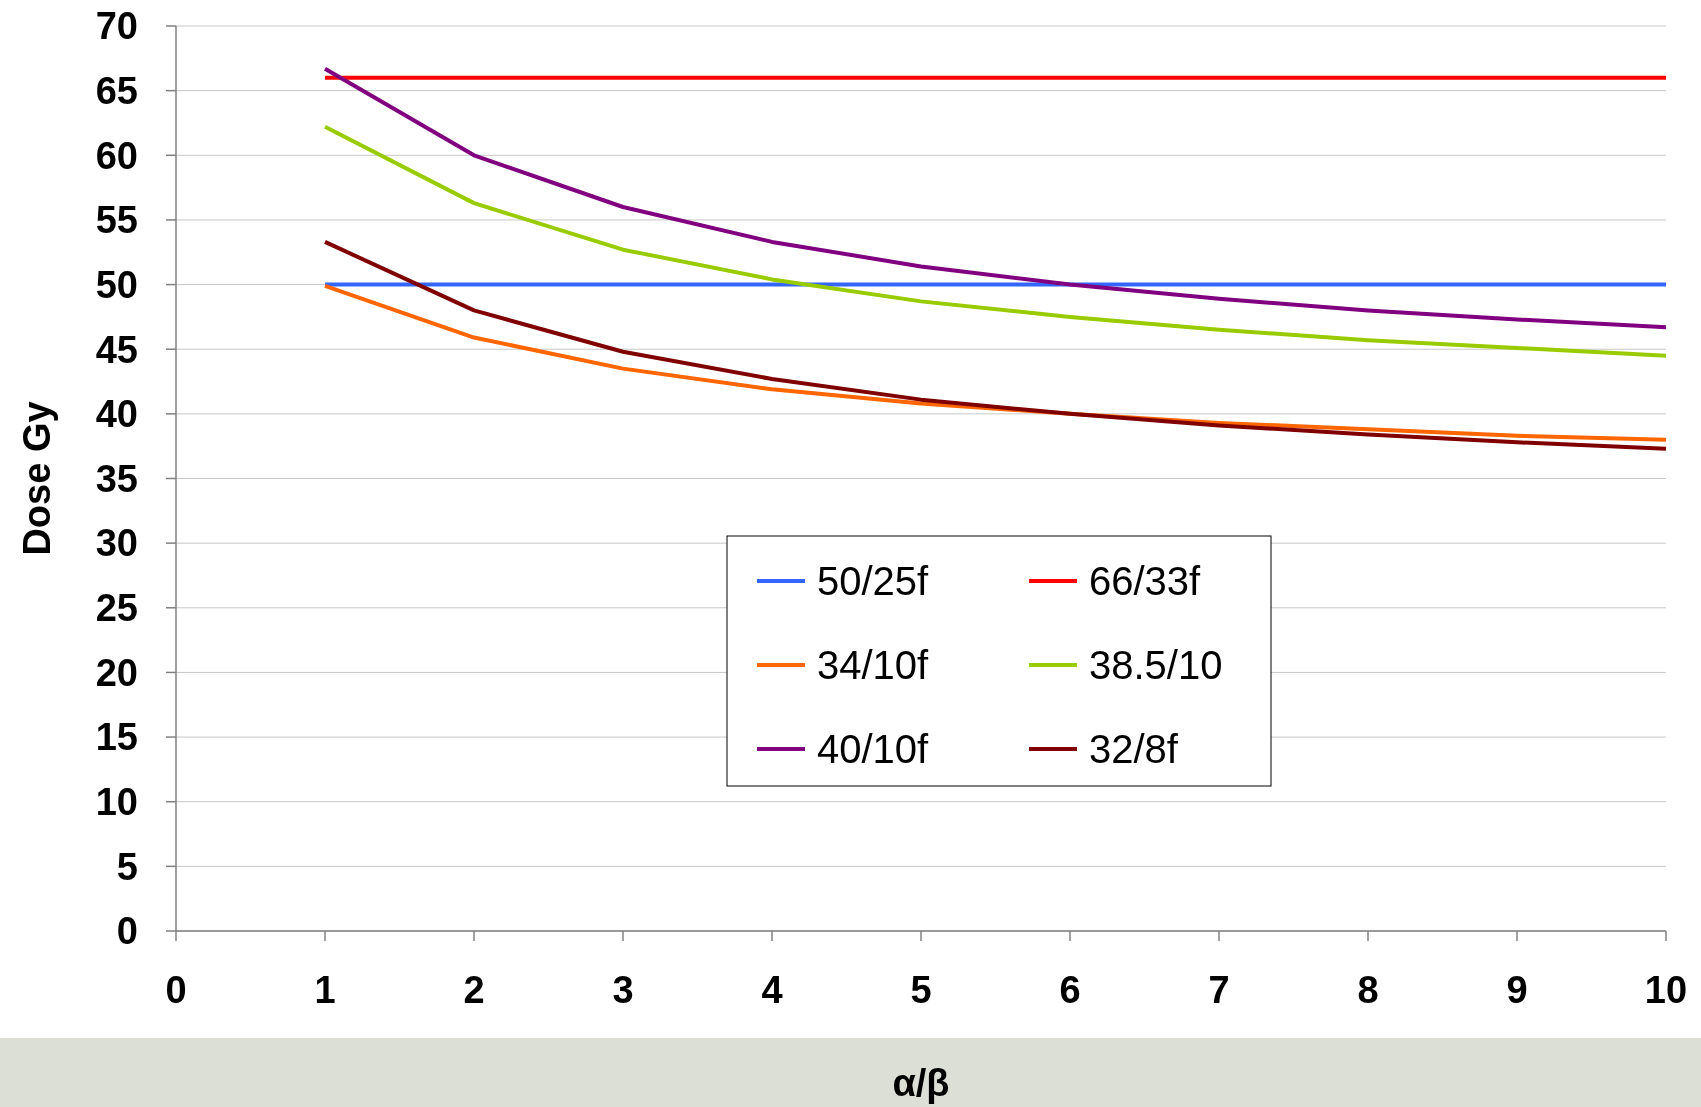 This screenshot has width=1701, height=1107. I want to click on y-axis-title: Dose Gy, so click(37, 478).